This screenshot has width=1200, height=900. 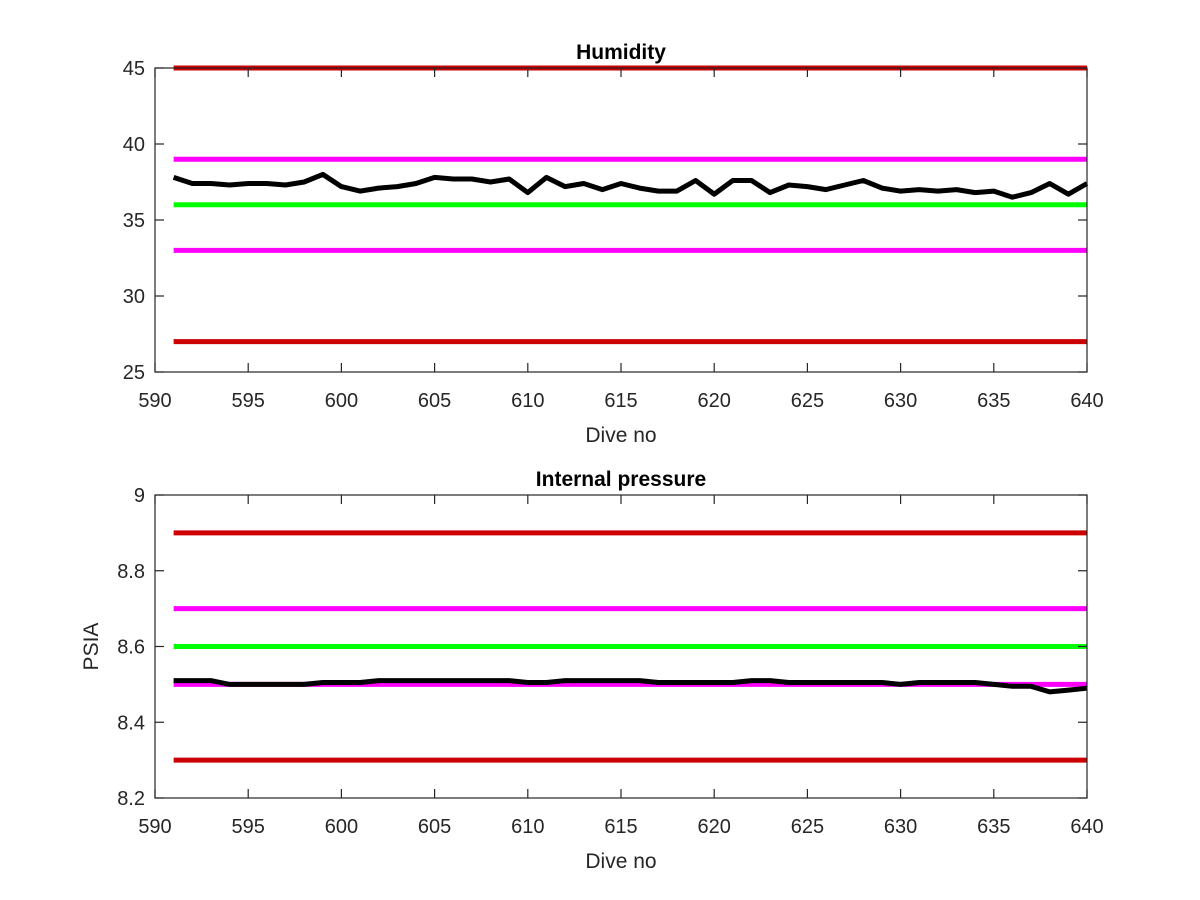 I want to click on y-tick-label: 35, so click(x=134, y=221).